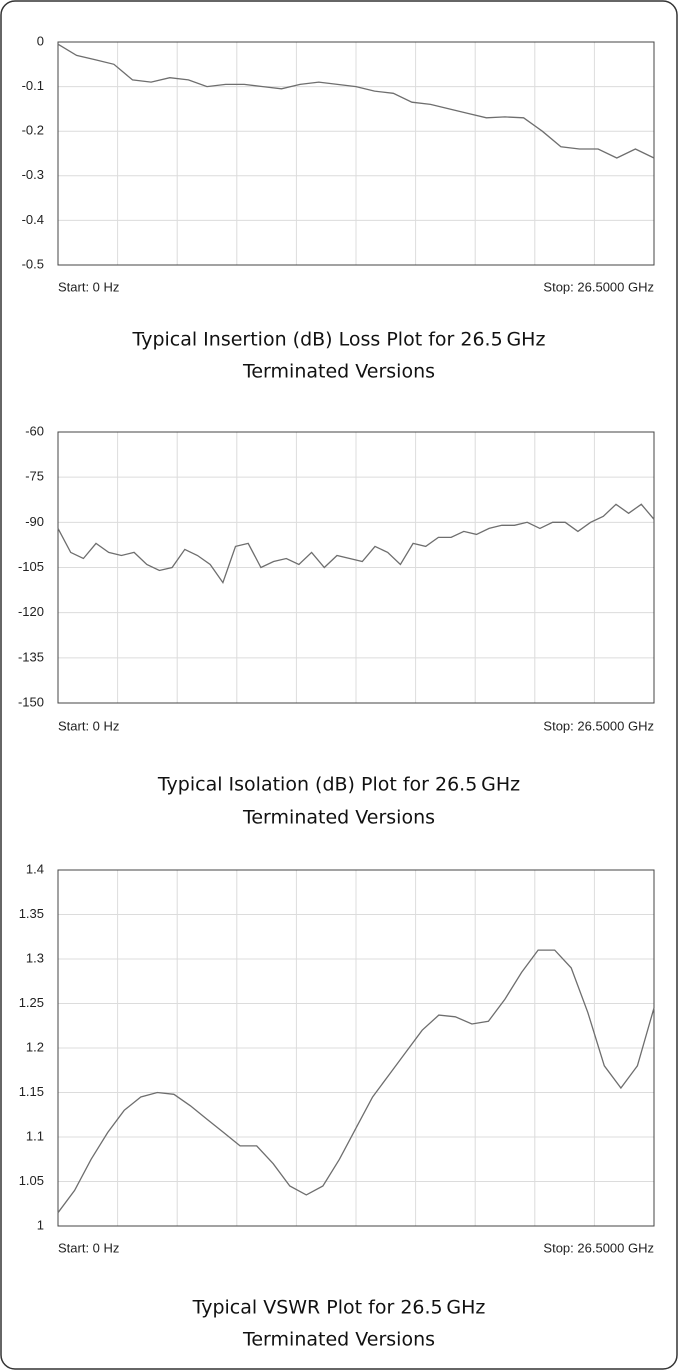 This screenshot has height=1370, width=678. I want to click on y-tick-label: 1.2, so click(35, 1046).